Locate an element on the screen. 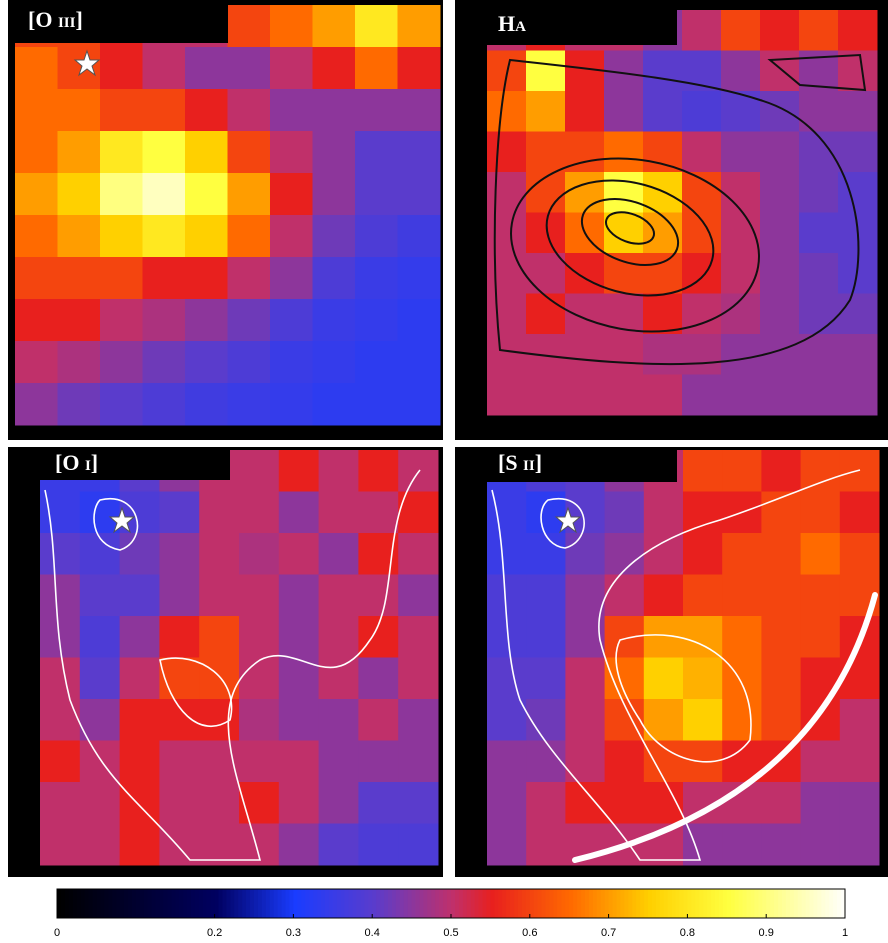 This screenshot has height=943, width=888. colorbar-tick-label: 0.7 is located at coordinates (608, 933).